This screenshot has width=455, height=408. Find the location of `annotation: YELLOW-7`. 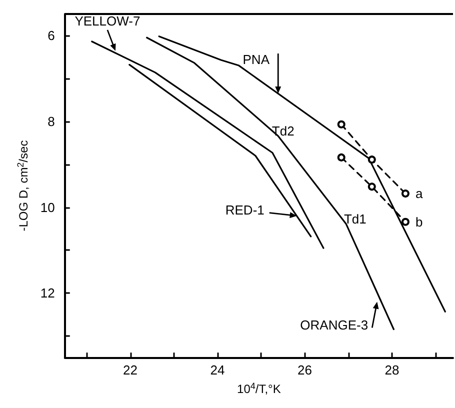

annotation: YELLOW-7 is located at coordinates (107, 20).